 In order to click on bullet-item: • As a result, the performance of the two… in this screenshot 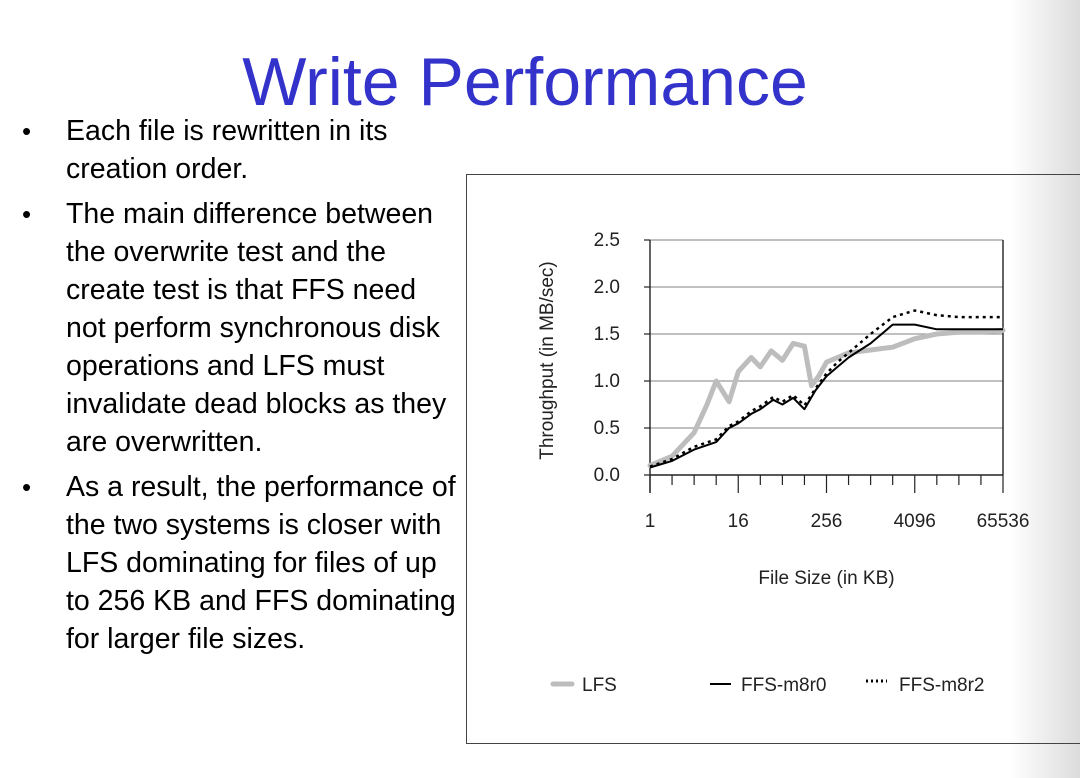, I will do `click(242, 563)`.